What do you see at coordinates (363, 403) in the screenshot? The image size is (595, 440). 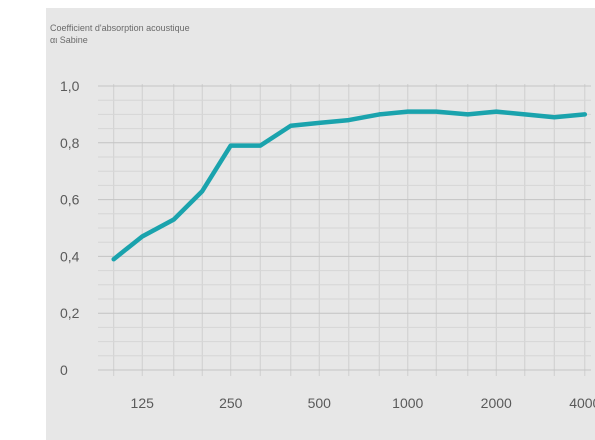 I see `x-axis-ticks: 125 250 500 1000 2000 4000` at bounding box center [363, 403].